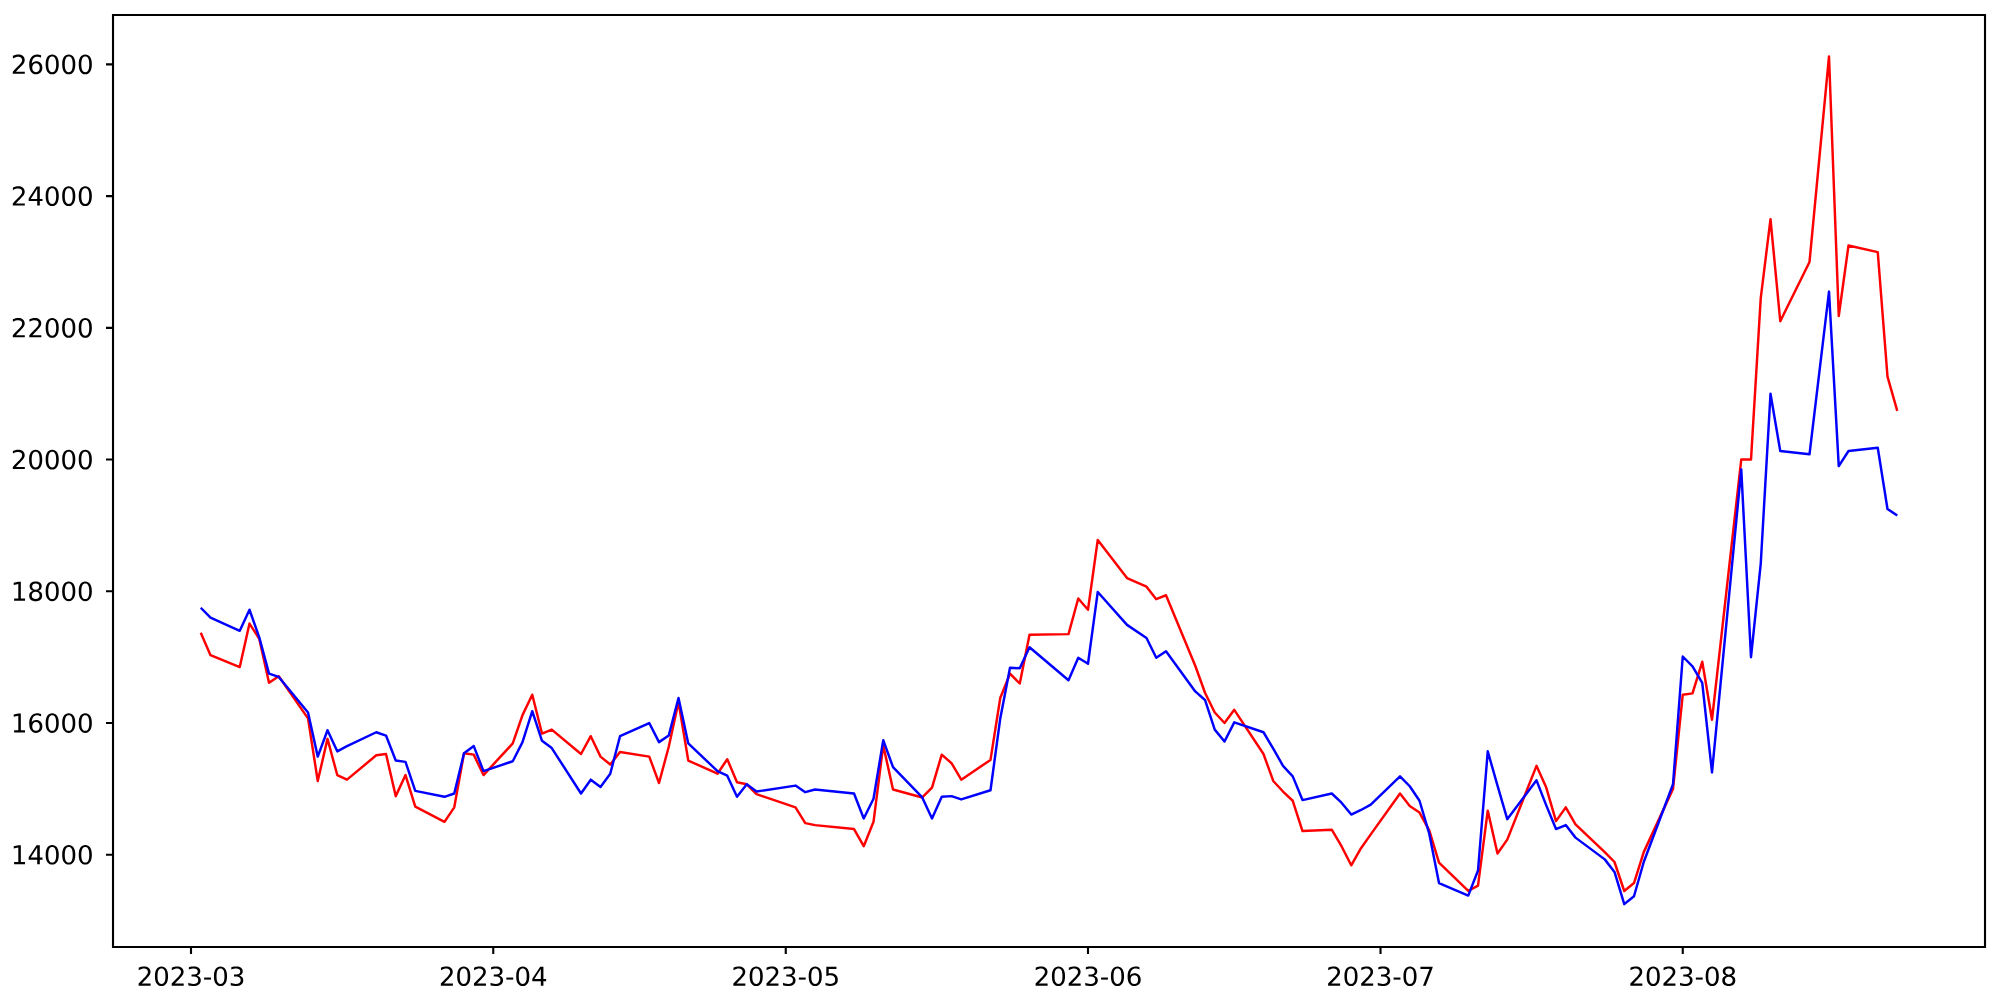  What do you see at coordinates (52, 591) in the screenshot?
I see `y-tick-label: 18000` at bounding box center [52, 591].